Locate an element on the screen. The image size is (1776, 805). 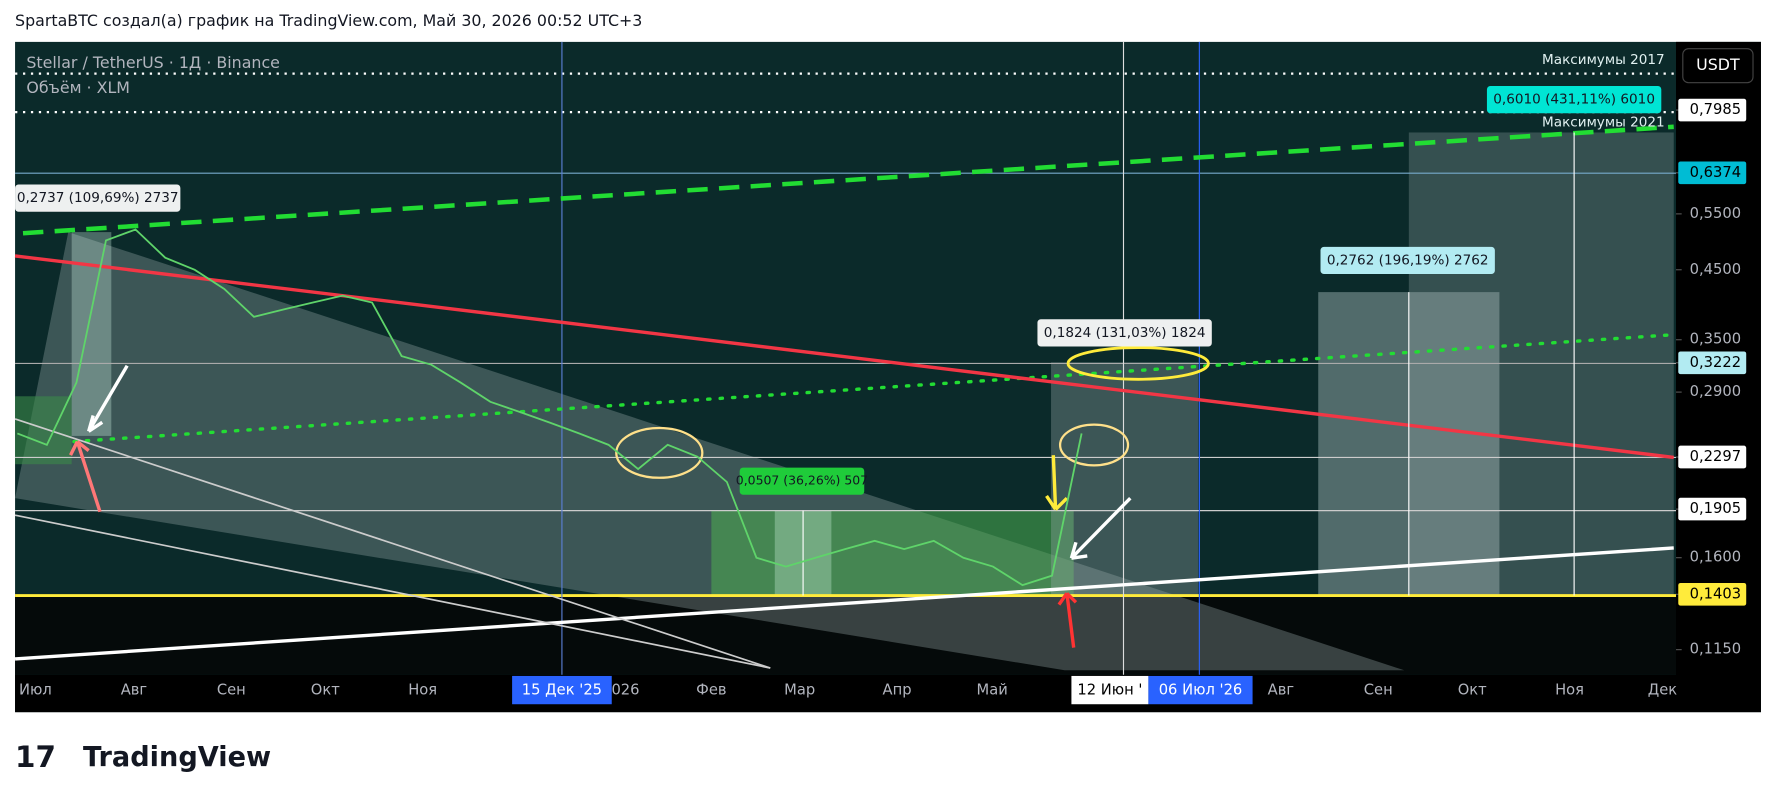
symbol-legend: Stellar / TetherUS · 1Д · Binance is located at coordinates (153, 62).